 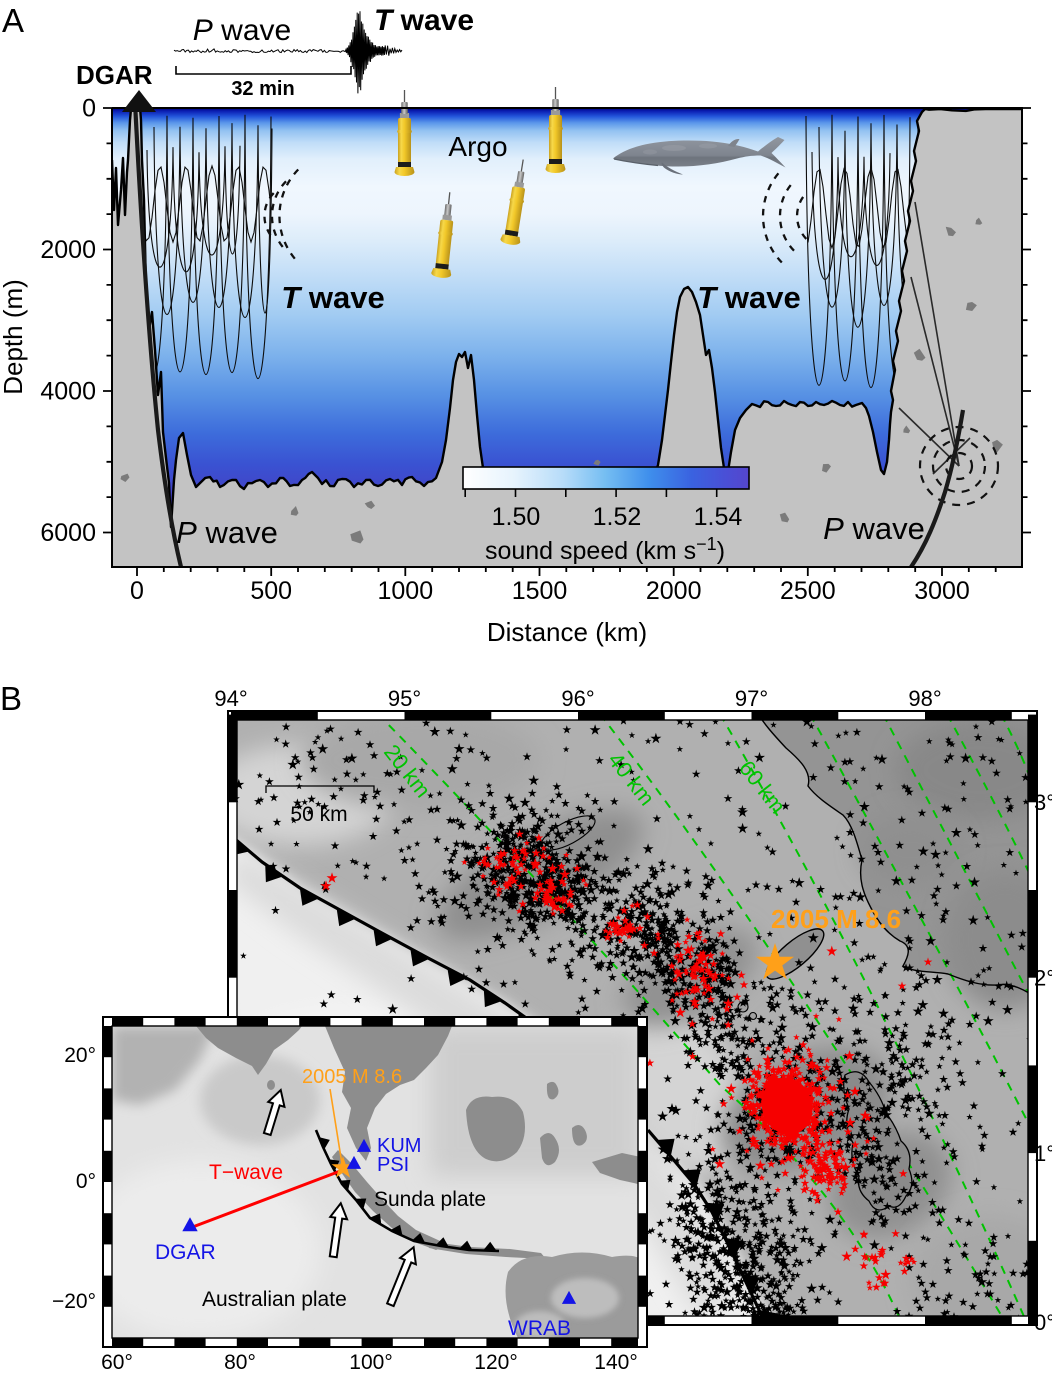 I want to click on svg-text: 20°, so click(x=80, y=1055).